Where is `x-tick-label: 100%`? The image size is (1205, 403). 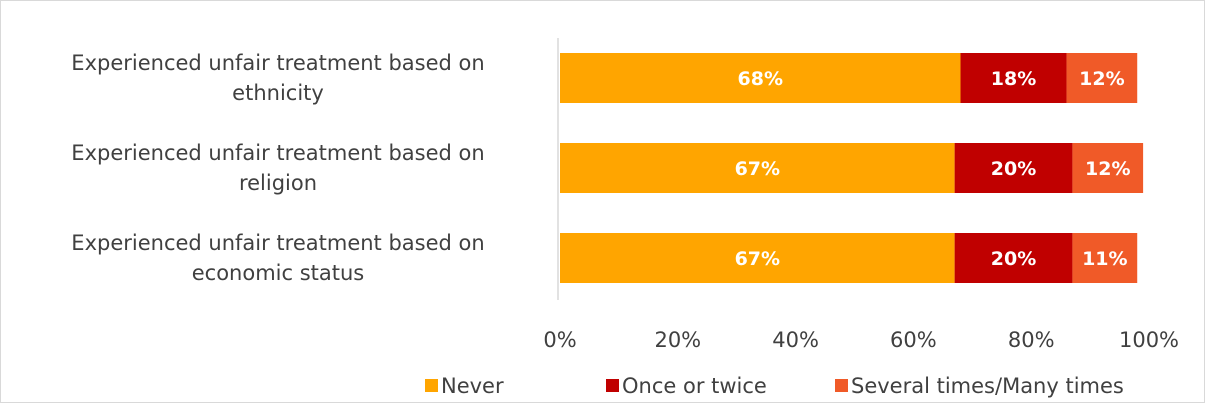 x-tick-label: 100% is located at coordinates (1149, 340).